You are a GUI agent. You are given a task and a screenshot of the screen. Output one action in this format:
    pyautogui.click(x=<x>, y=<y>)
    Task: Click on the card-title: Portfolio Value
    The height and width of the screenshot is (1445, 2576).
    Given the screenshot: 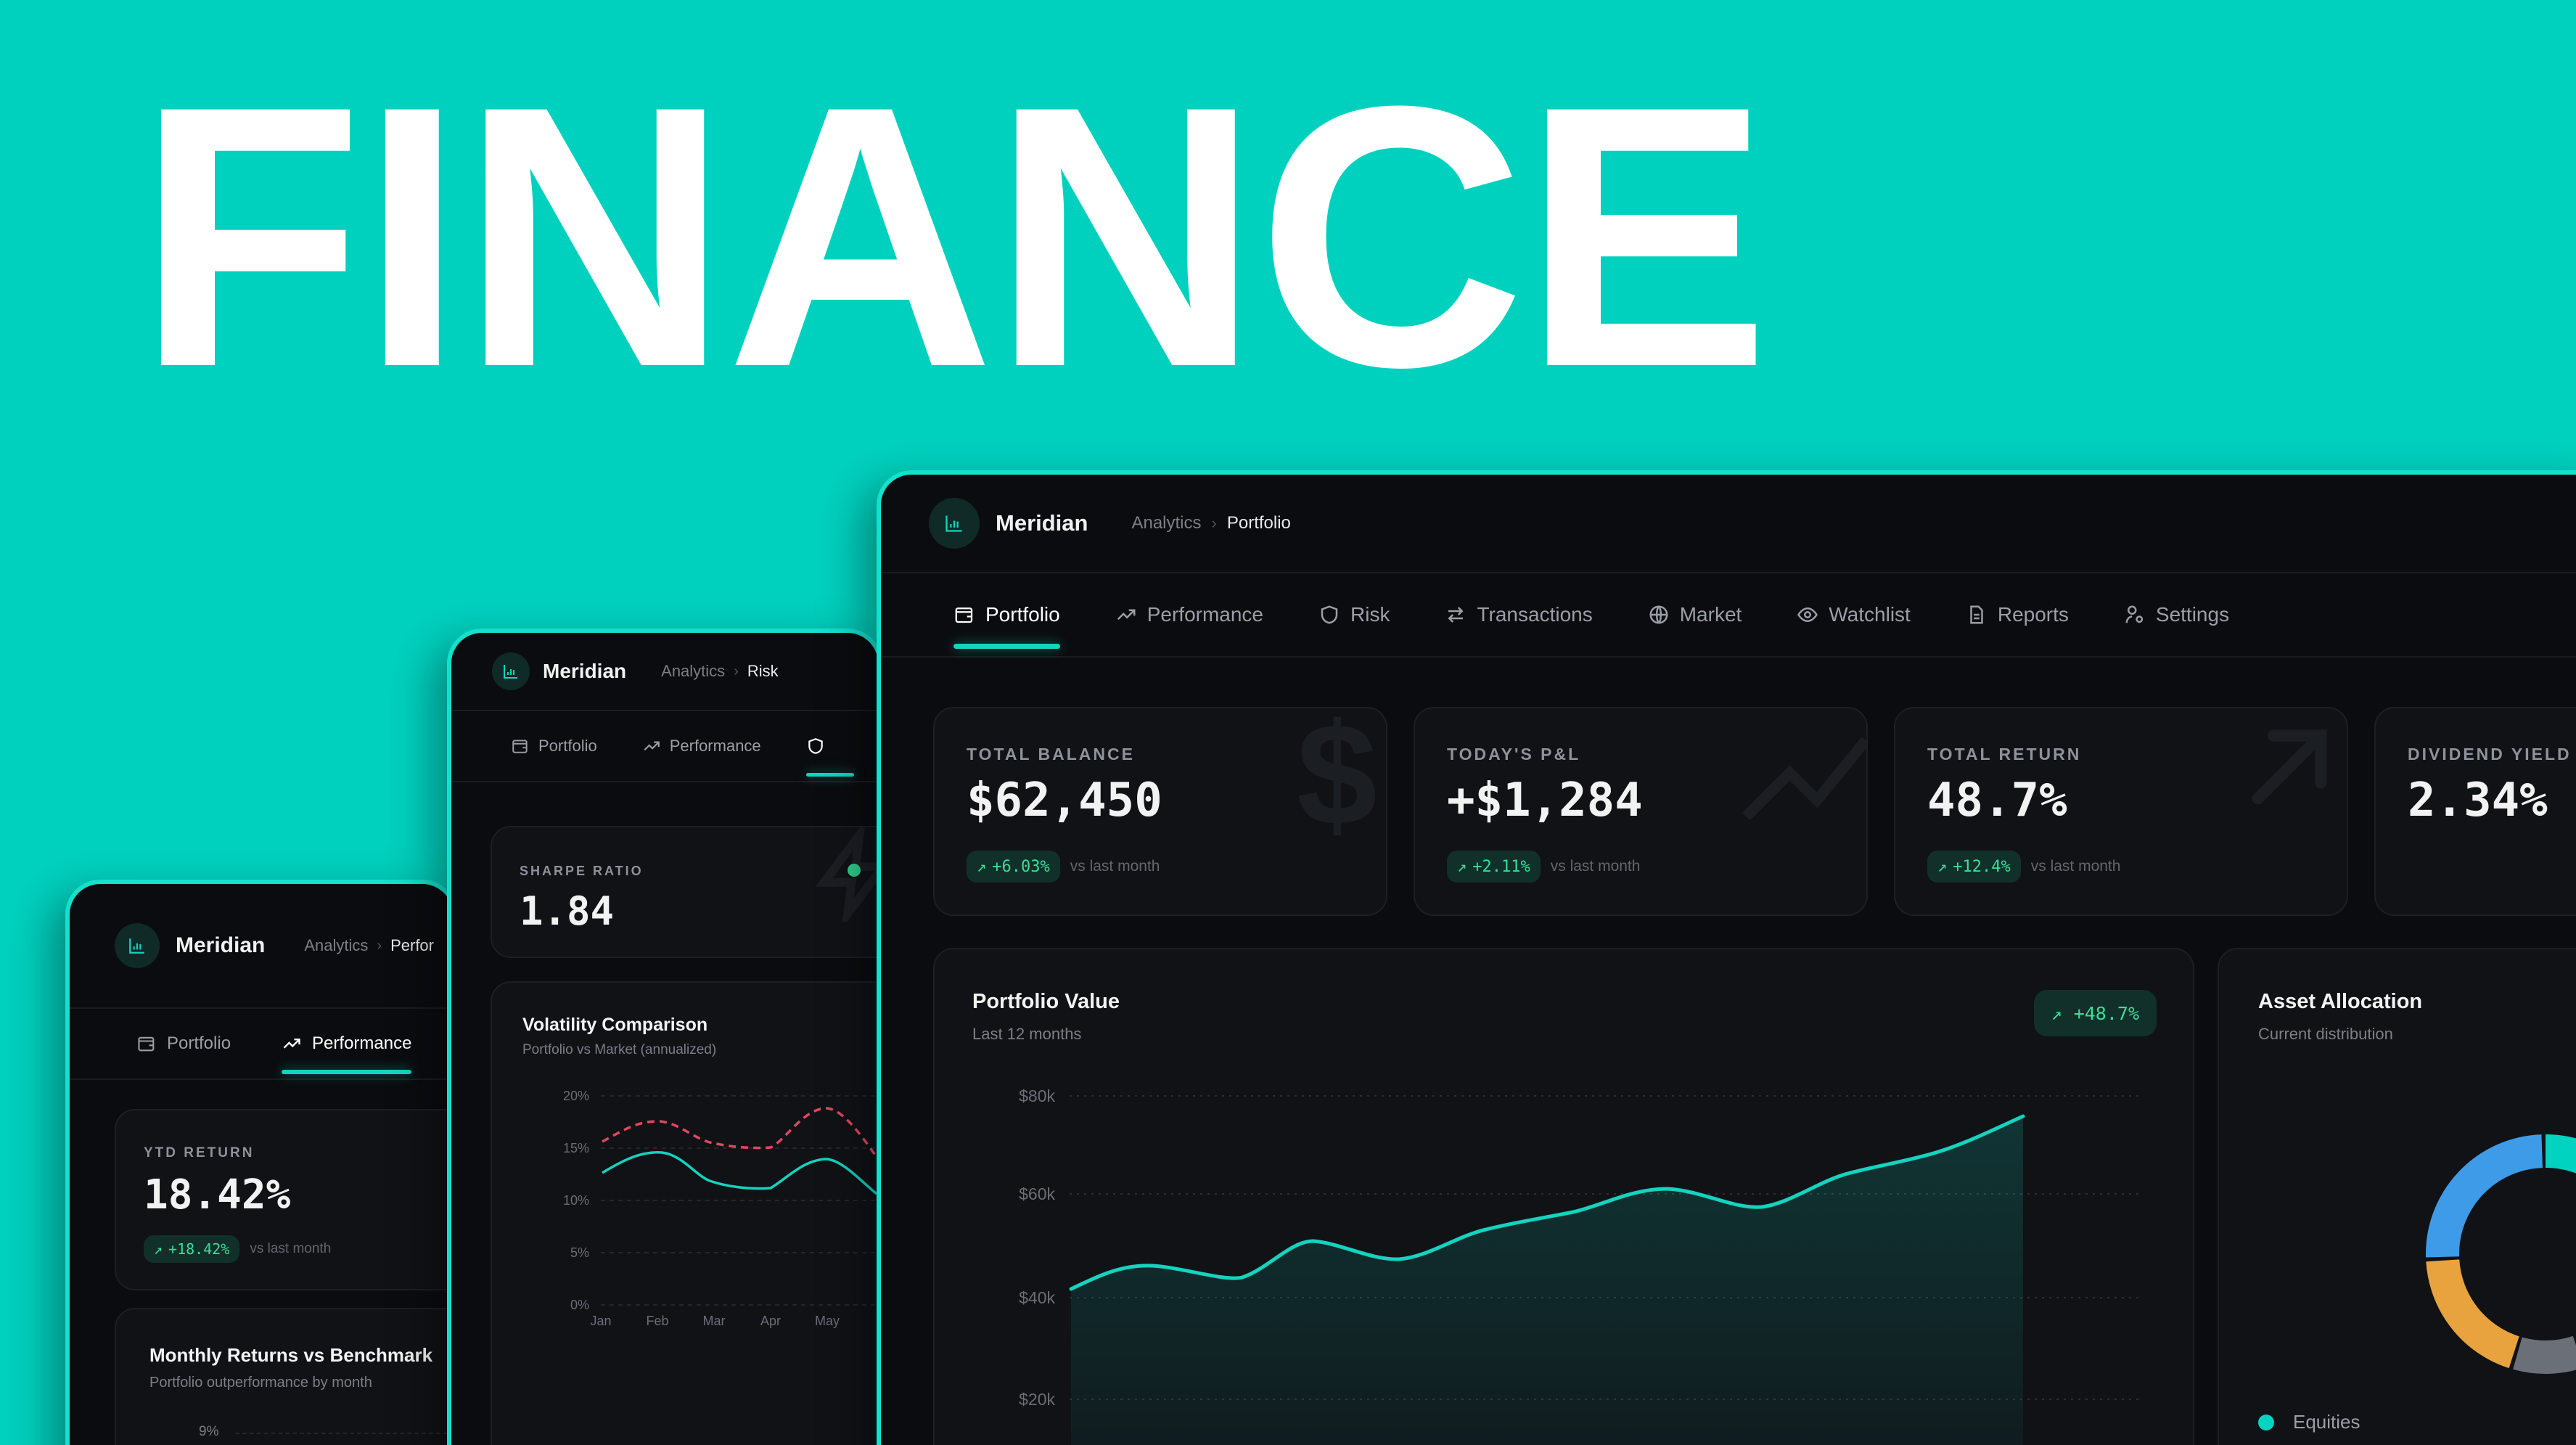 What is the action you would take?
    pyautogui.click(x=1046, y=1001)
    